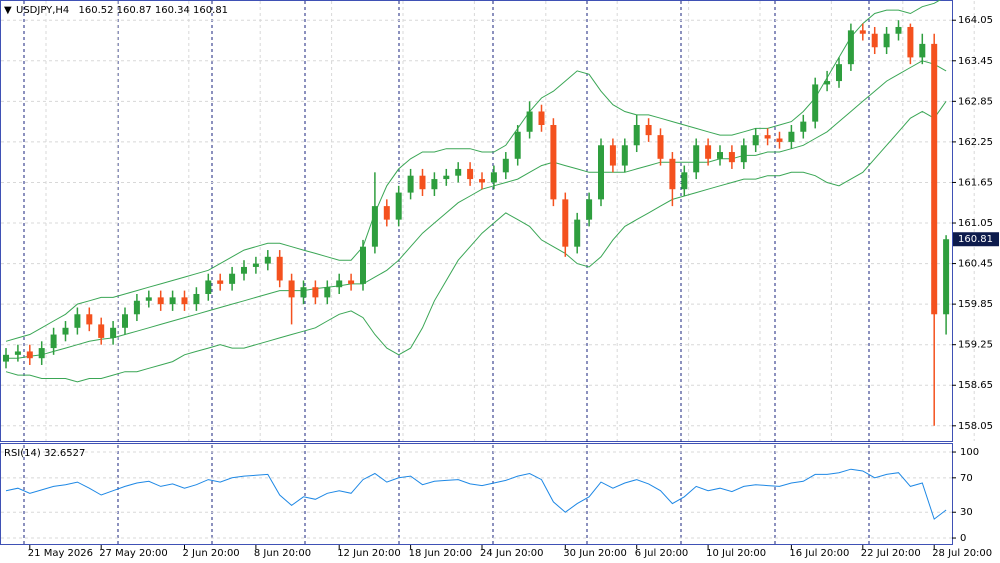 This screenshot has height=563, width=1000. Describe the element at coordinates (42, 10) in the screenshot. I see `symbol: USDJPY,H4` at that location.